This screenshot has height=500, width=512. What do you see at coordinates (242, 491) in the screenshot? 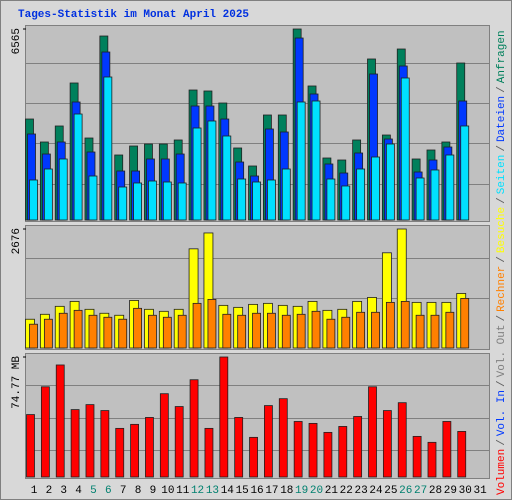
I see `x-tick-label: 15` at bounding box center [242, 491].